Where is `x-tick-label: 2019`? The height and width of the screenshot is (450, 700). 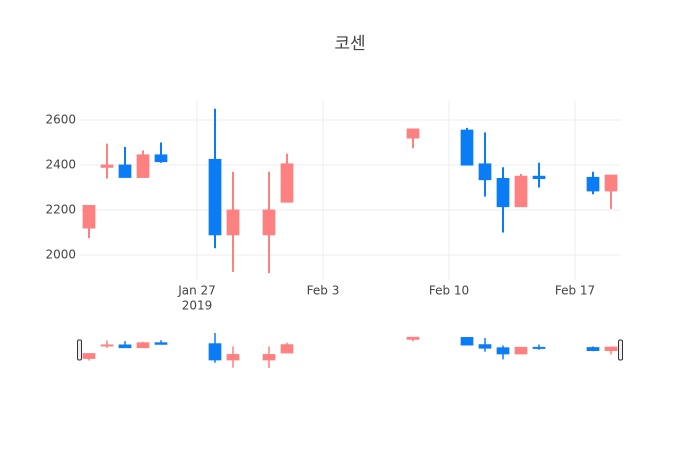 x-tick-label: 2019 is located at coordinates (197, 306).